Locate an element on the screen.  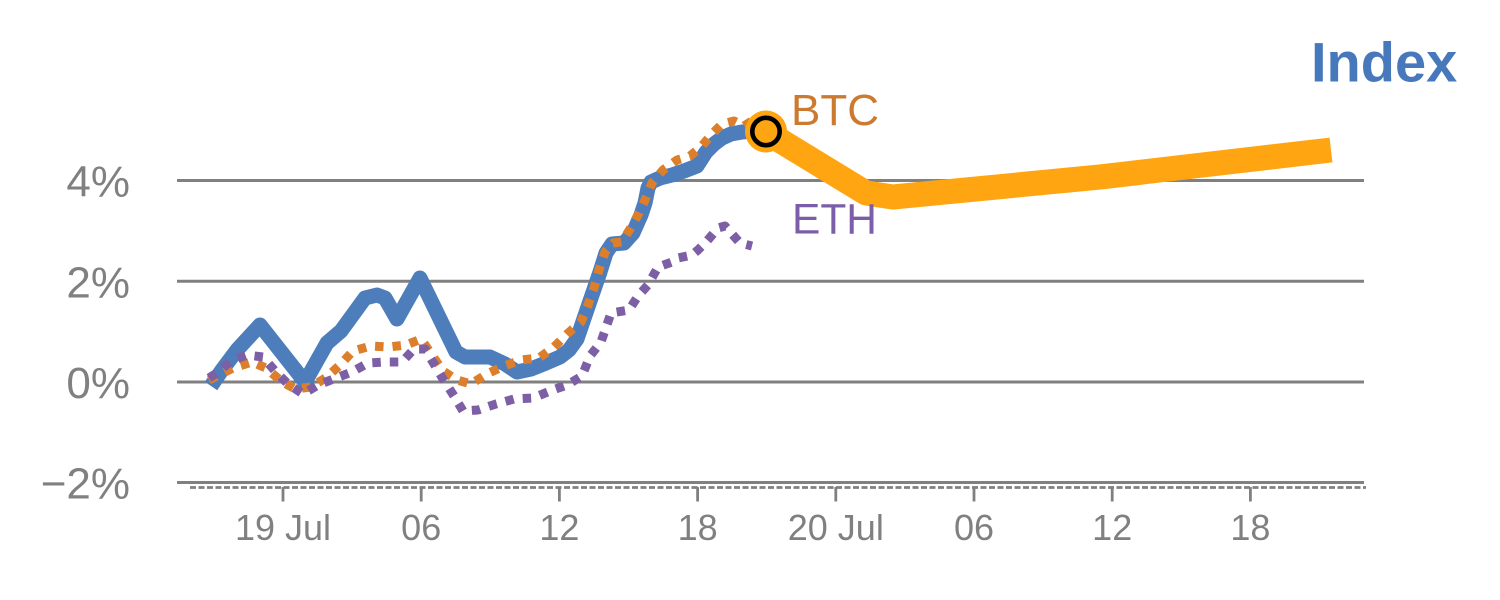
svg-text: 0% is located at coordinates (98, 383).